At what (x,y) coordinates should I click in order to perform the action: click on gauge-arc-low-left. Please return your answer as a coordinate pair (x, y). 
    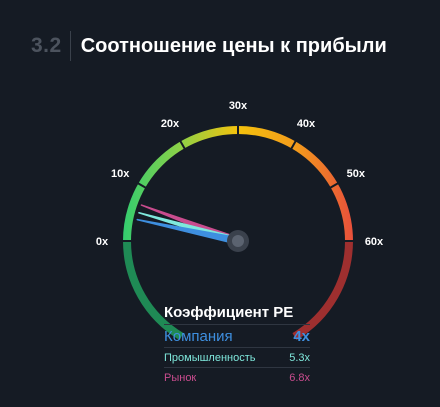
    Looking at the image, I should click on (153, 290).